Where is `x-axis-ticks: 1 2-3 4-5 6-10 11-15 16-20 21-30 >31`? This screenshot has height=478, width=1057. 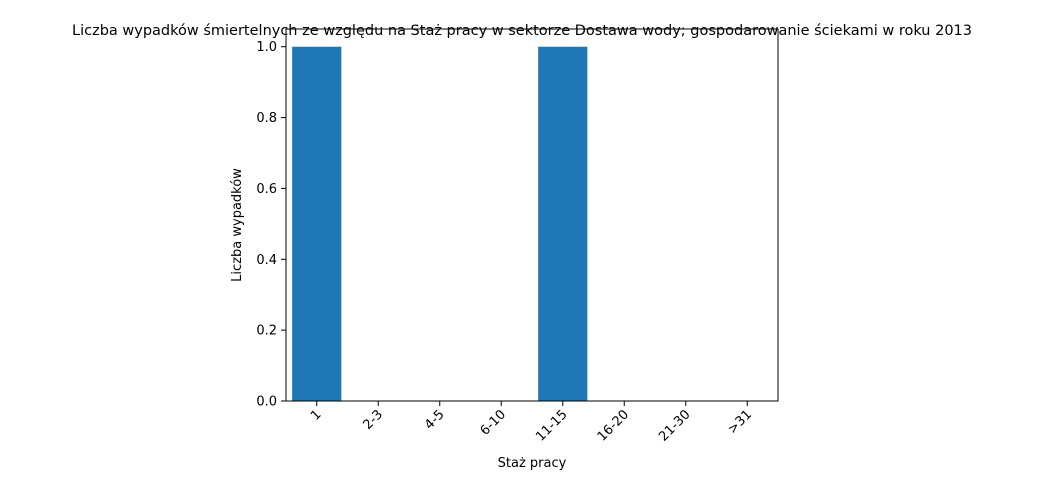 x-axis-ticks: 1 2-3 4-5 6-10 11-15 16-20 21-30 >31 is located at coordinates (531, 423).